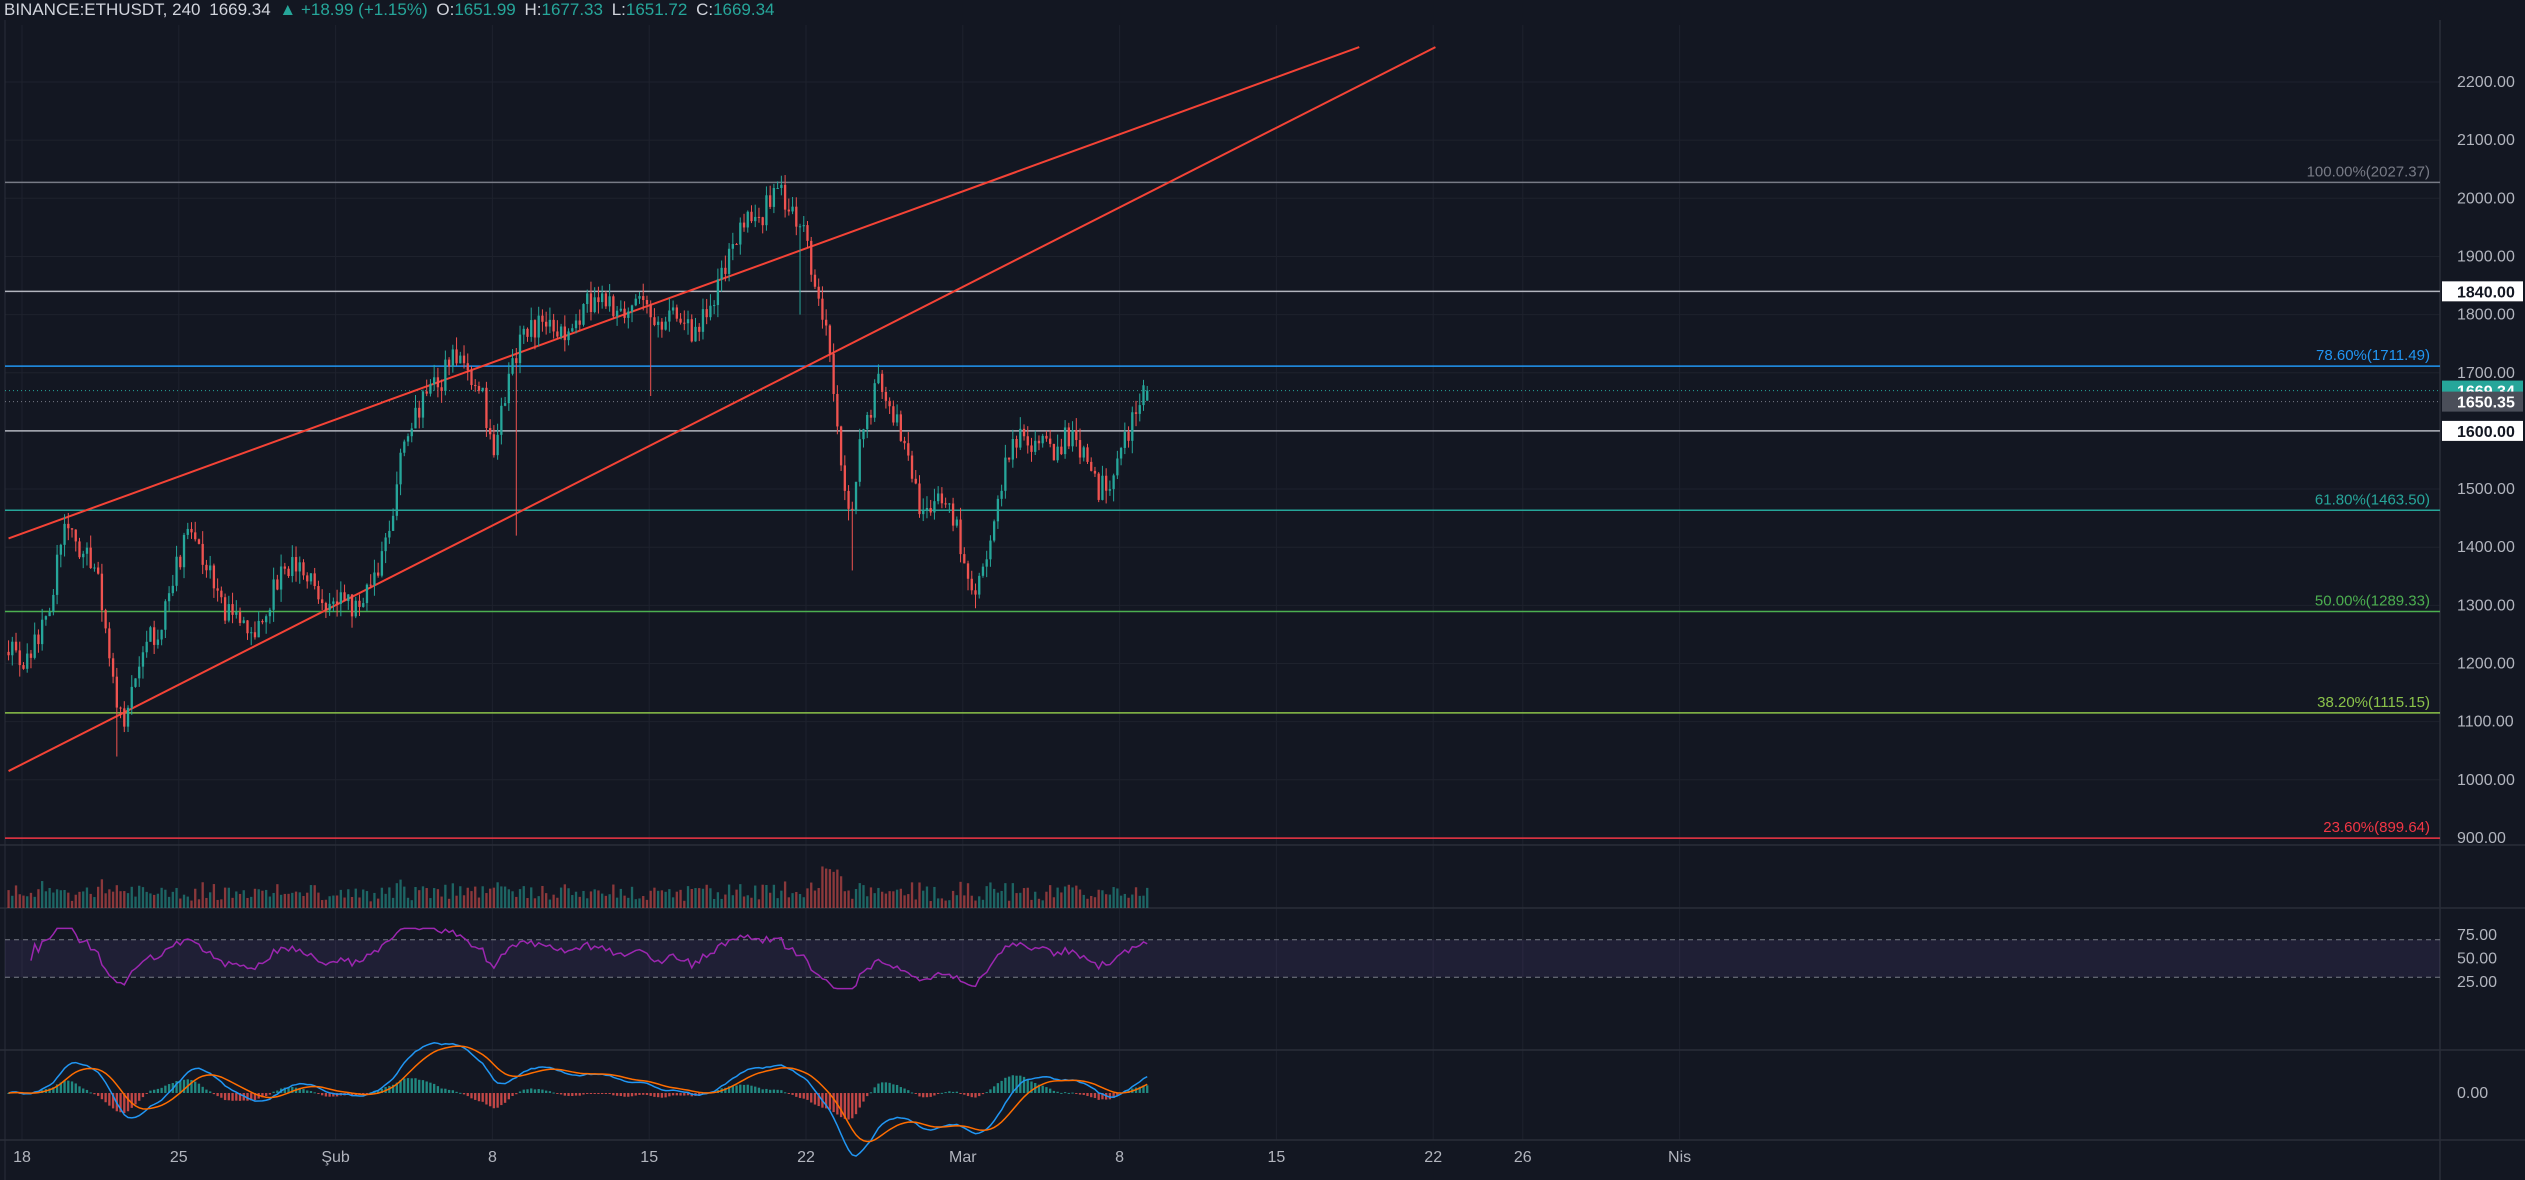 The image size is (2525, 1180). I want to click on last-price: 1669.34, so click(240, 9).